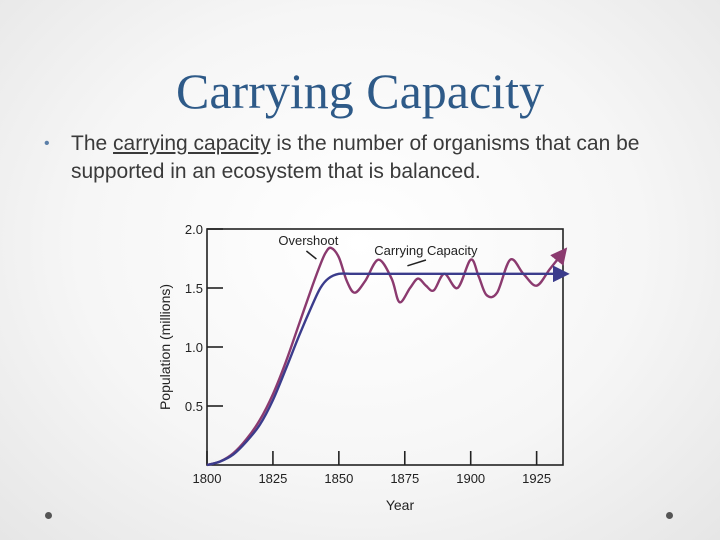  I want to click on x-tick-label: 1875, so click(404, 478).